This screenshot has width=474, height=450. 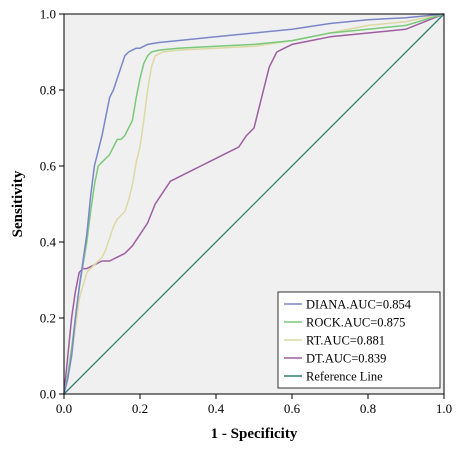 I want to click on x-tick-label: 0.0, so click(x=64, y=408).